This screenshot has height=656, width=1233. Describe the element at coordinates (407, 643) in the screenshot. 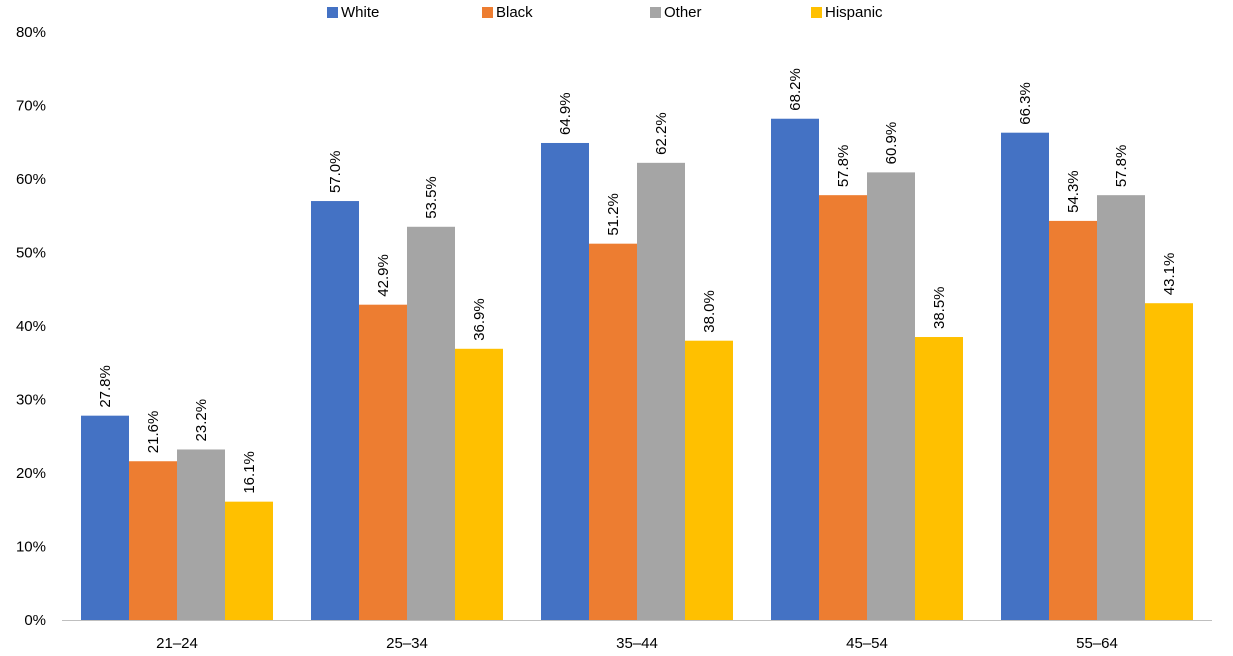

I see `x-tick-label: 25–34` at that location.